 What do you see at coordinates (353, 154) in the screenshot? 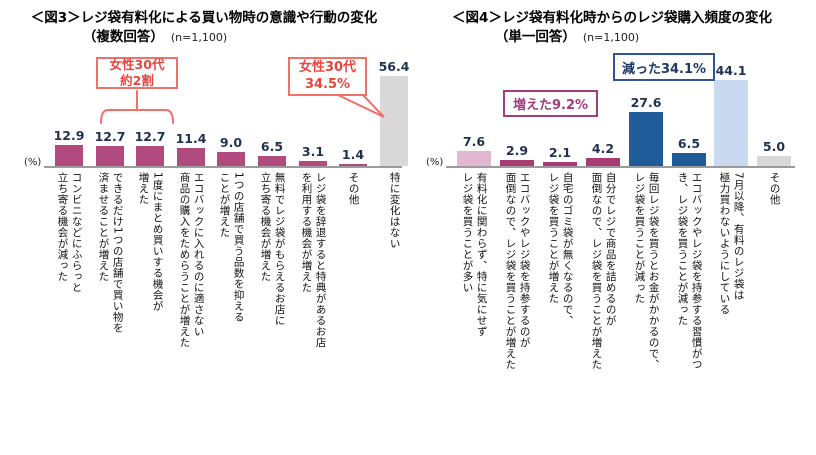
I see `value-label-7: 1.4` at bounding box center [353, 154].